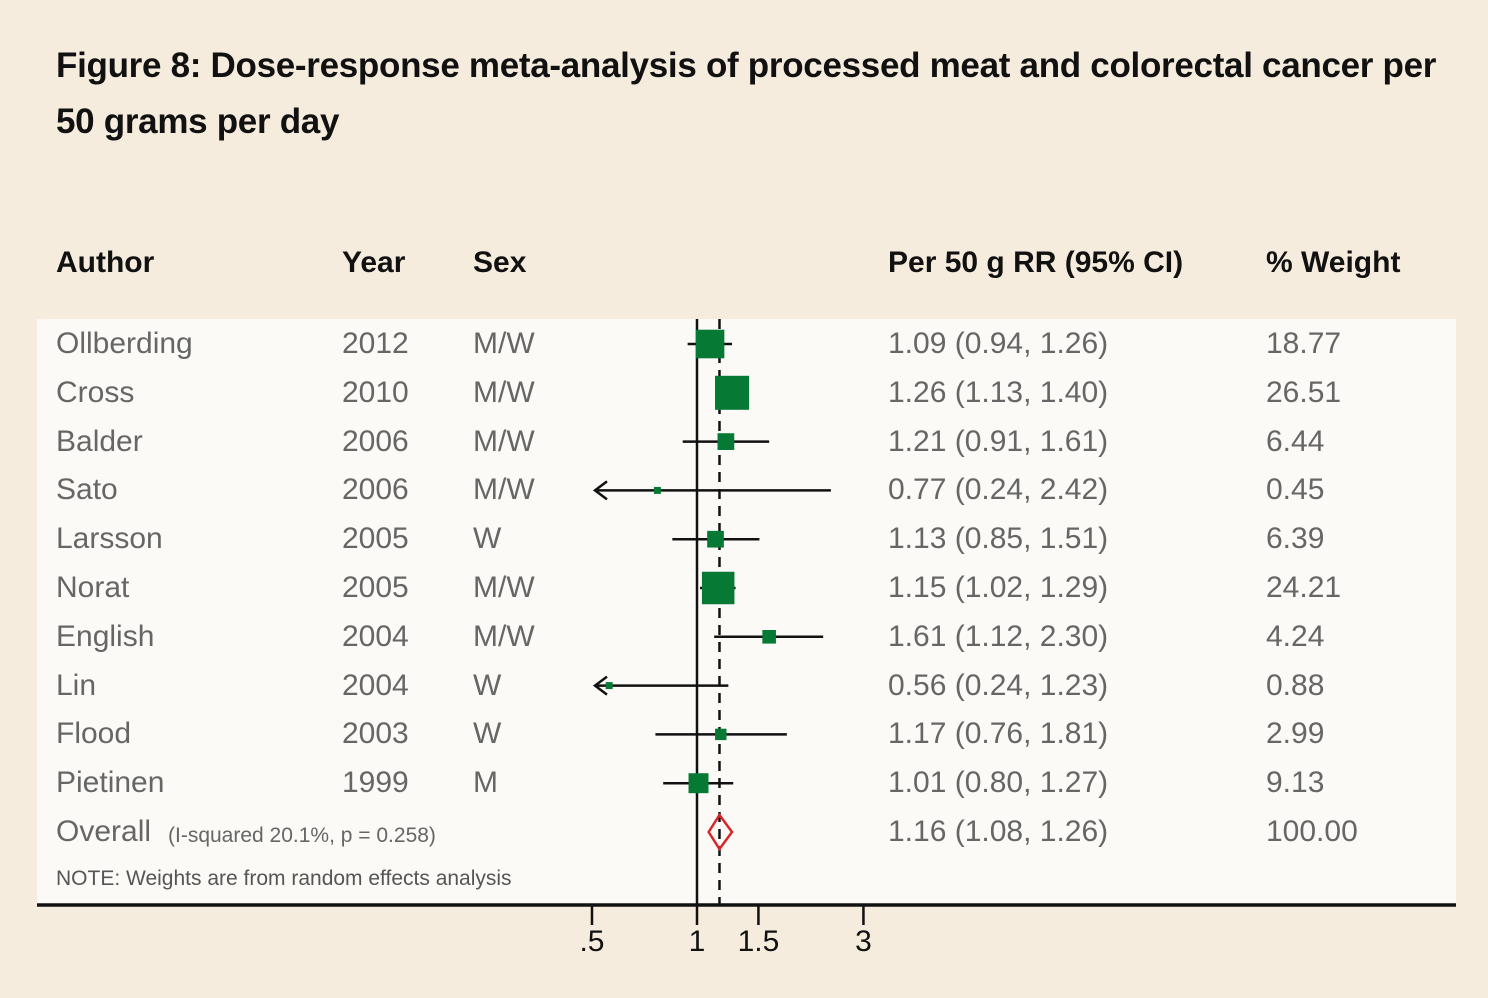 This screenshot has height=998, width=1488. Describe the element at coordinates (374, 262) in the screenshot. I see `header-year: Year` at that location.